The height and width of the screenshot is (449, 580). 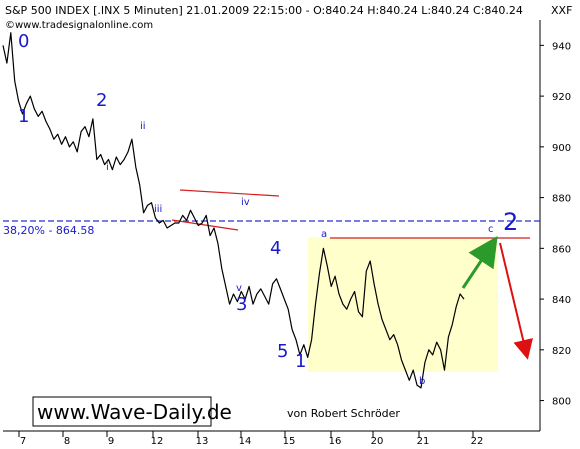 I want to click on up-arrow, so click(x=479, y=262).